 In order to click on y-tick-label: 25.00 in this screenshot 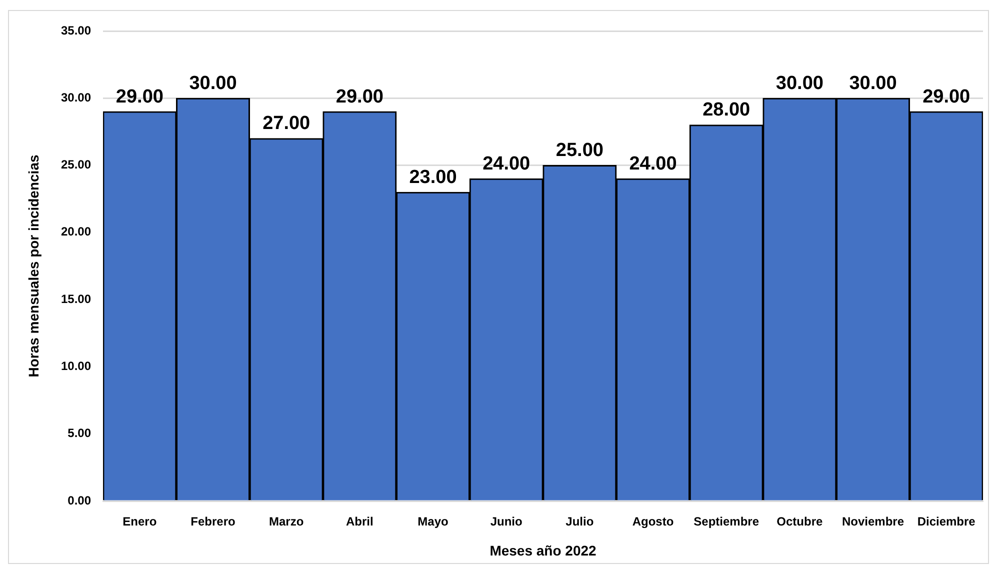, I will do `click(76, 165)`.